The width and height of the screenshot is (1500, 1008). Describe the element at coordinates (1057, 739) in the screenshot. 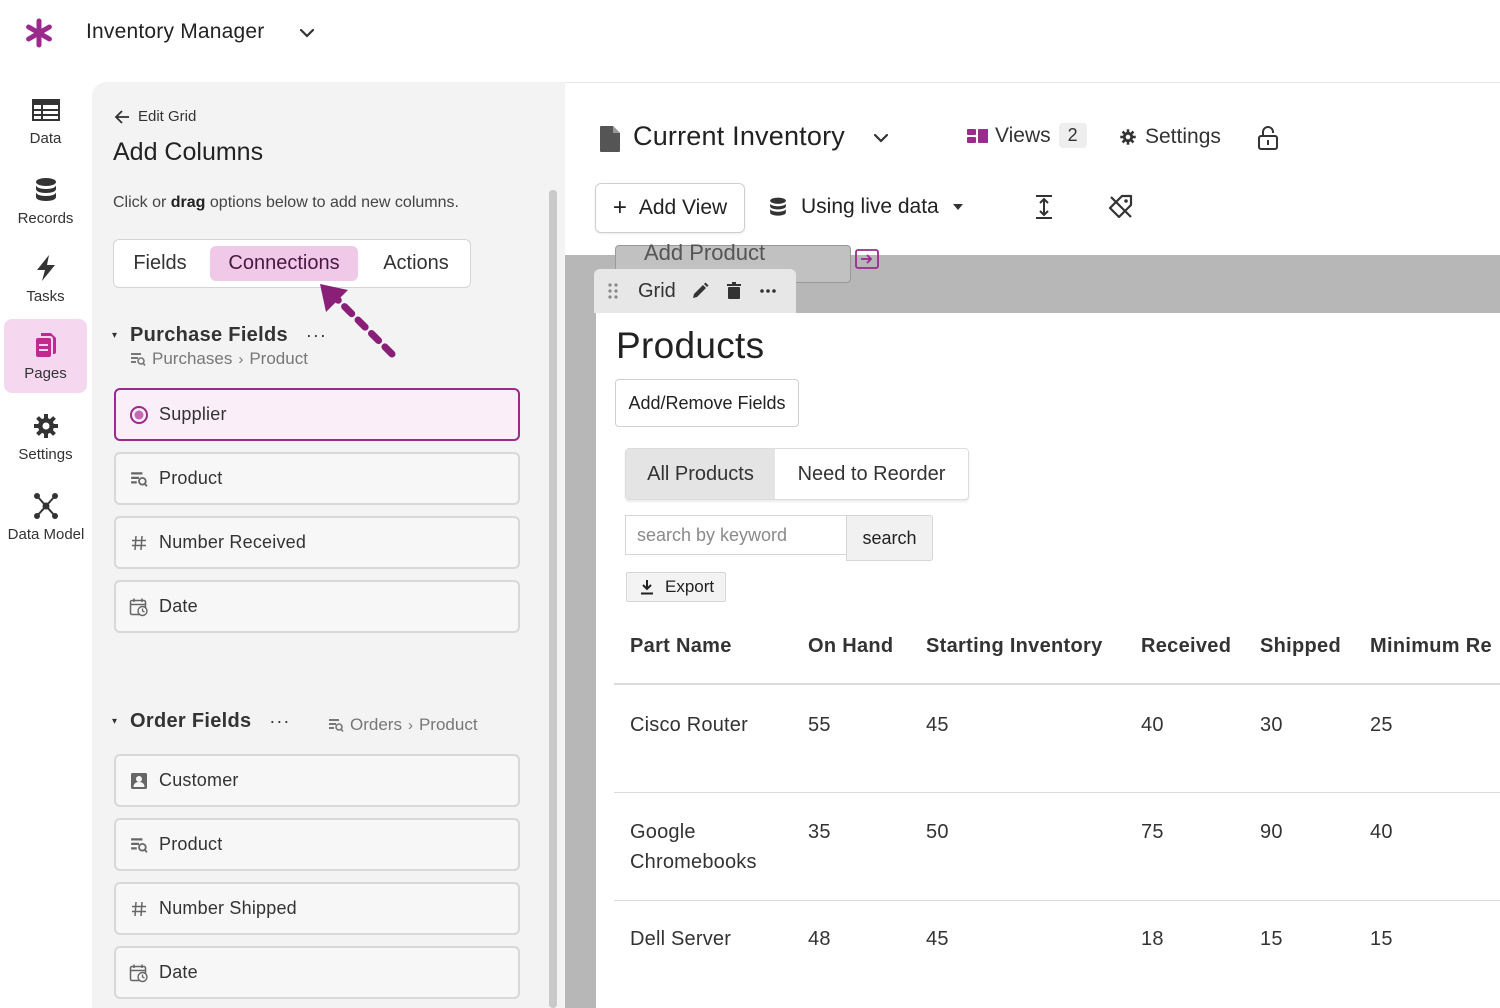

I see `table-row: Cisco Router 55 45 40 30 25` at that location.